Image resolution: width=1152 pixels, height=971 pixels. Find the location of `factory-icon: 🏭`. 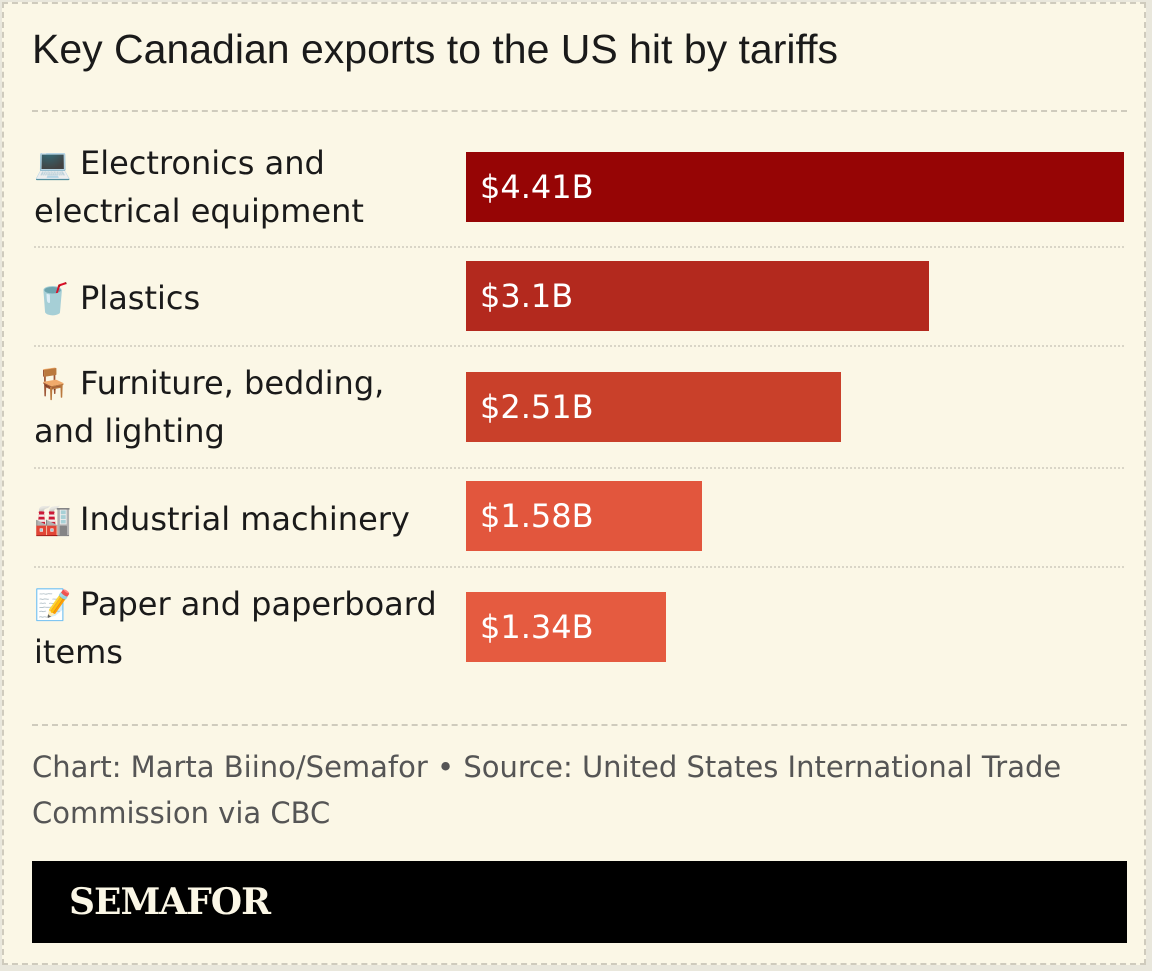

factory-icon: 🏭 is located at coordinates (53, 520).